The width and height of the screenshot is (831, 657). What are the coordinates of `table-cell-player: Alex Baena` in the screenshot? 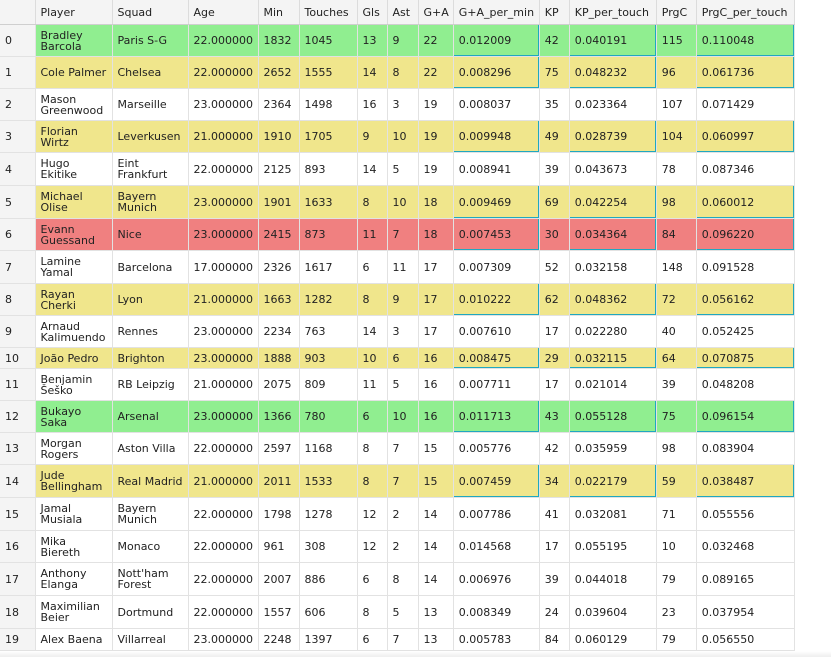 It's located at (74, 639).